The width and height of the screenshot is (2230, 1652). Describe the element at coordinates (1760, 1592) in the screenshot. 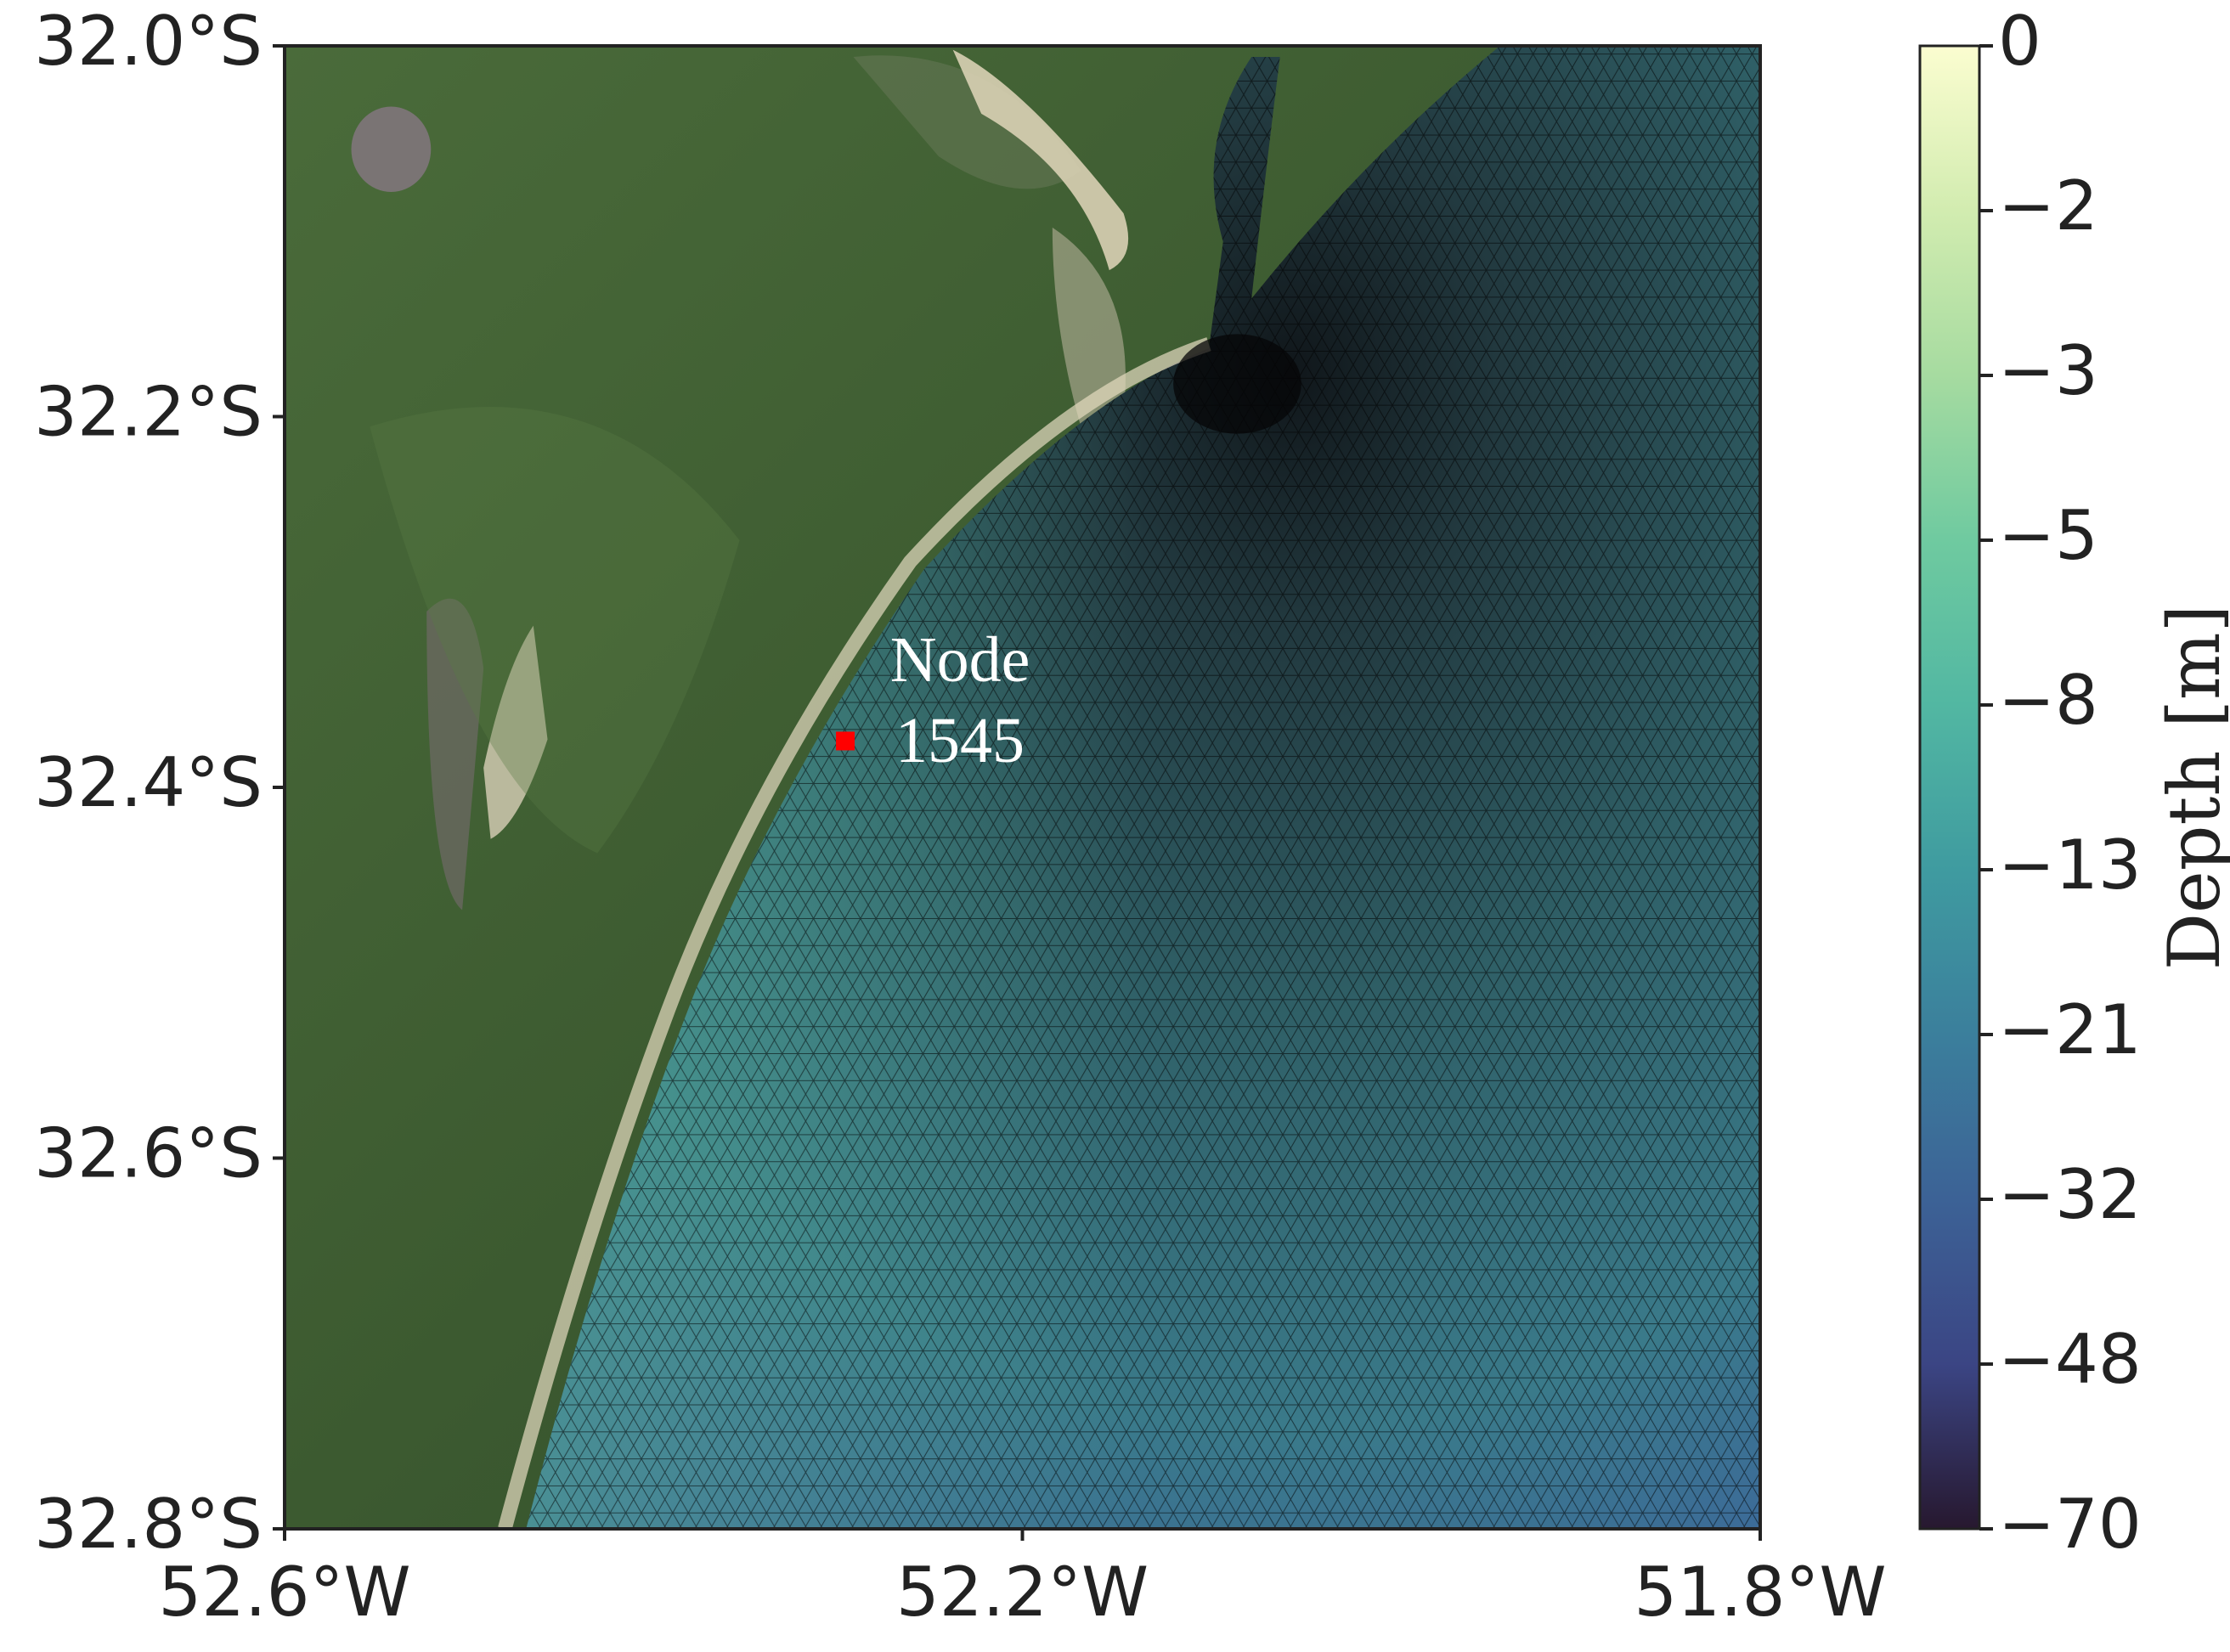

I see `x-tick-label: 51.8°W` at that location.